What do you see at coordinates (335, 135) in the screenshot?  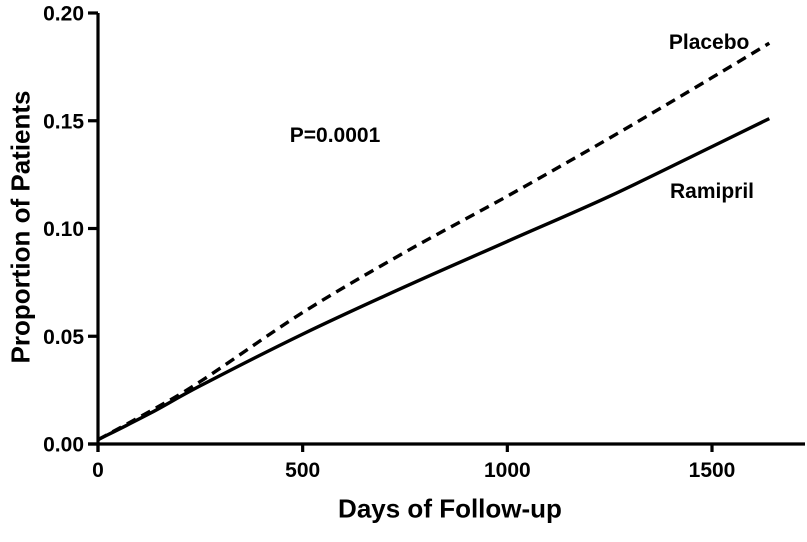 I see `p-value-annotation: P=0.0001` at bounding box center [335, 135].